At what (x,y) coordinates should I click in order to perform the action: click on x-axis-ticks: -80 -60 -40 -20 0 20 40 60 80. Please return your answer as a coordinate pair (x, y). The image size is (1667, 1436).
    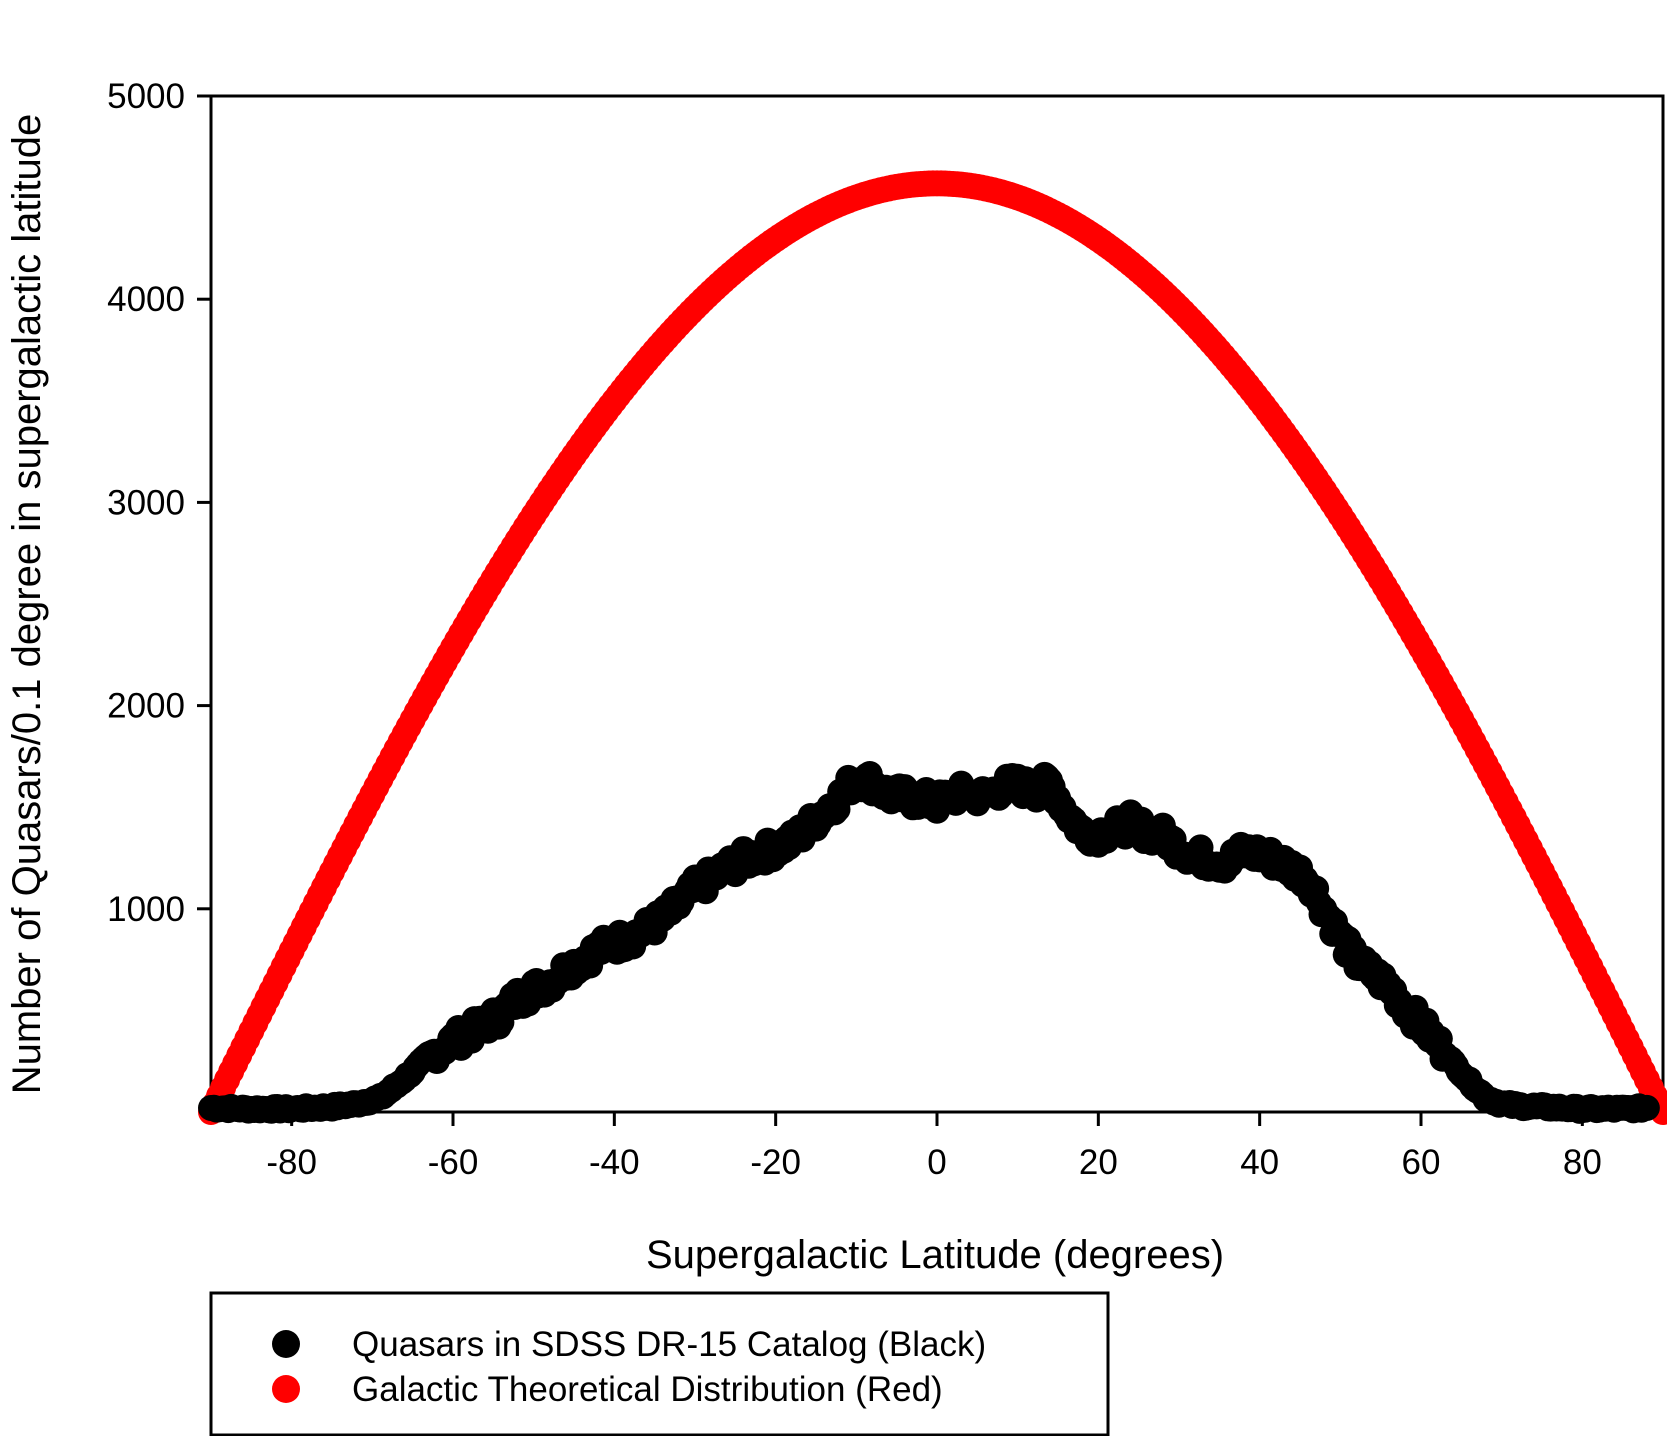
    Looking at the image, I should click on (934, 1147).